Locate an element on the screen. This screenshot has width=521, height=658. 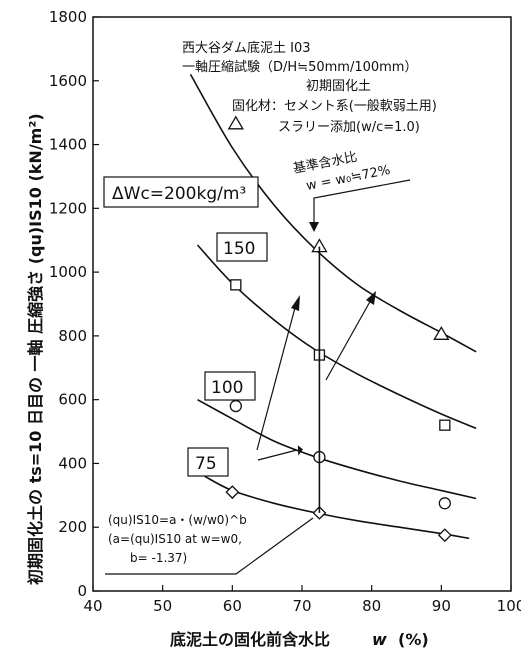
x-tick-label: 90 is located at coordinates (441, 606).